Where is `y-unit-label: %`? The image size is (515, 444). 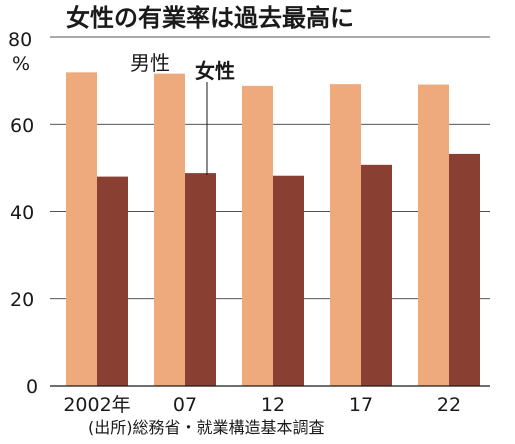 y-unit-label: % is located at coordinates (21, 64).